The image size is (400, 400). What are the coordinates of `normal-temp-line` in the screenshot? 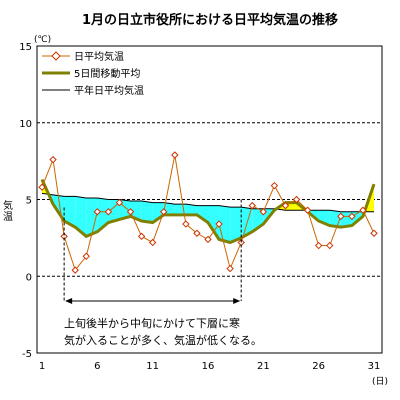 It's located at (207, 202).